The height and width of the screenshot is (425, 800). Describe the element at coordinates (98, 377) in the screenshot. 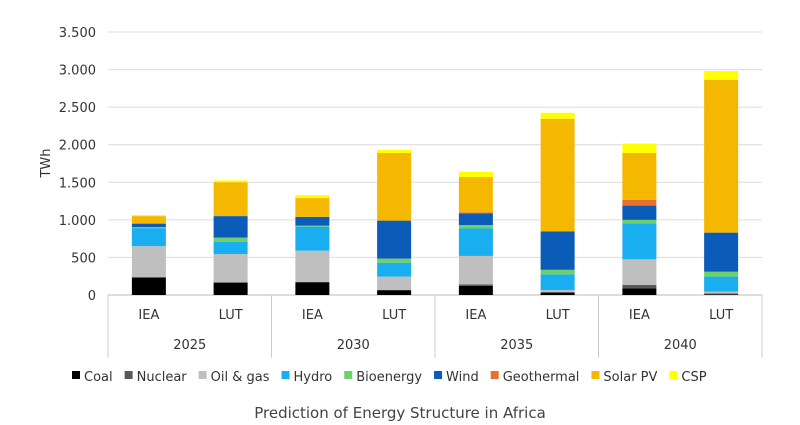

I see `legend-label: Coal` at that location.